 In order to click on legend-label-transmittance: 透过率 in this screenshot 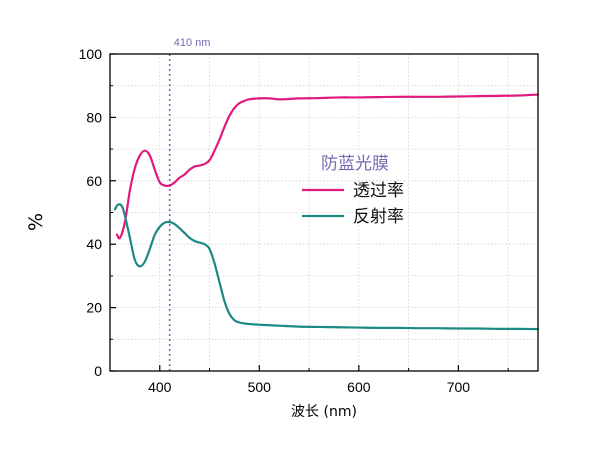, I will do `click(378, 191)`.